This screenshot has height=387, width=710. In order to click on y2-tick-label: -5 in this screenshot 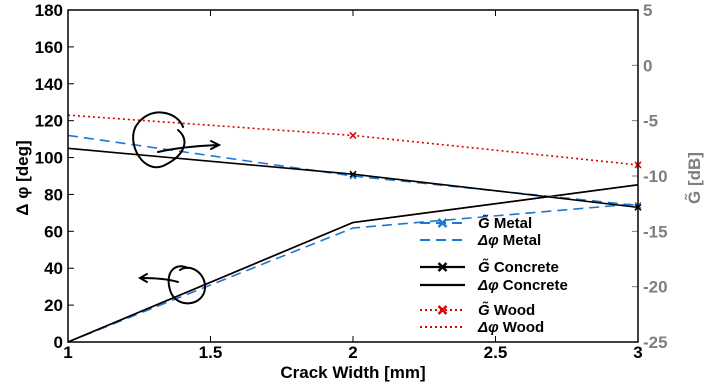, I will do `click(650, 121)`.